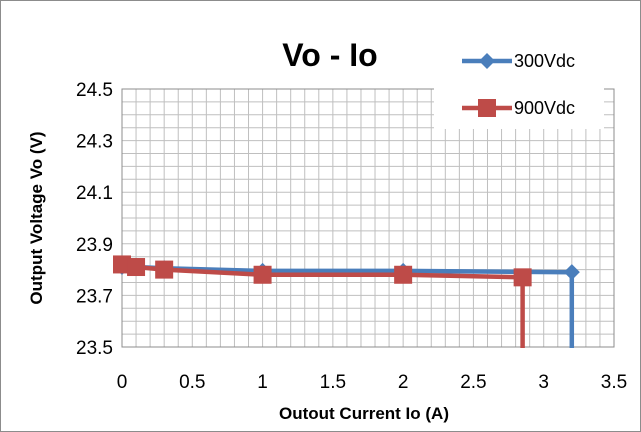  What do you see at coordinates (487, 108) in the screenshot?
I see `legend-marker-900vdc` at bounding box center [487, 108].